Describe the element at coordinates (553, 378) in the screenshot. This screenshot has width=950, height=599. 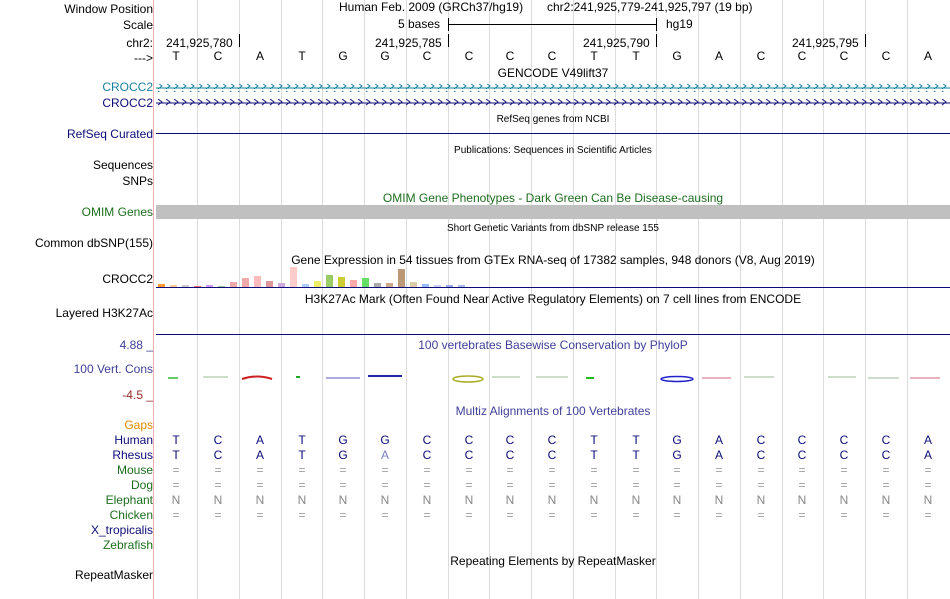
I see `phylop-conservation-plot` at that location.